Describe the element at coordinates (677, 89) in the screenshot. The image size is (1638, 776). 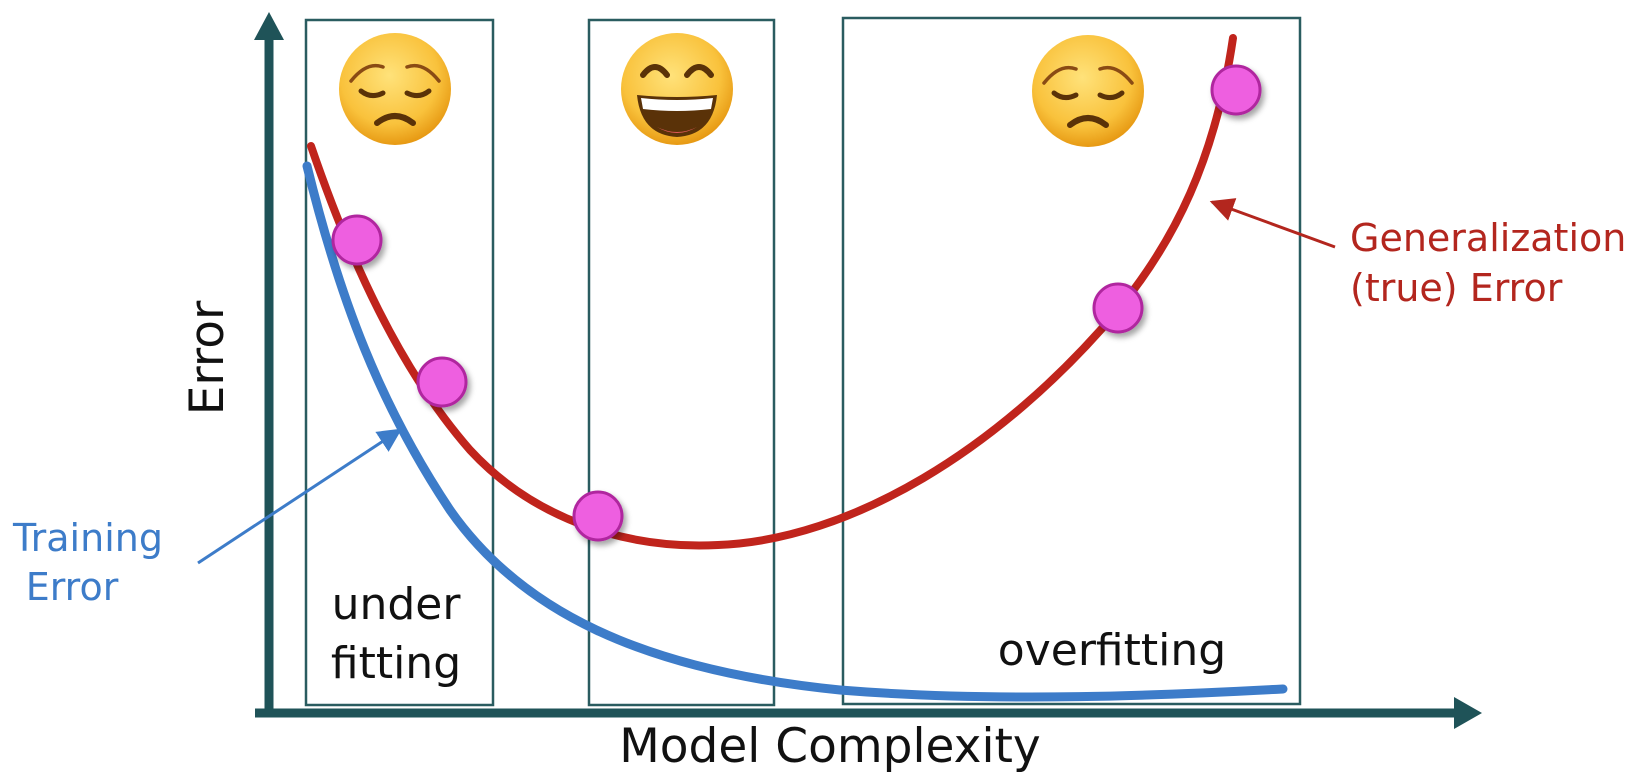
I see `grinning-face-icon` at that location.